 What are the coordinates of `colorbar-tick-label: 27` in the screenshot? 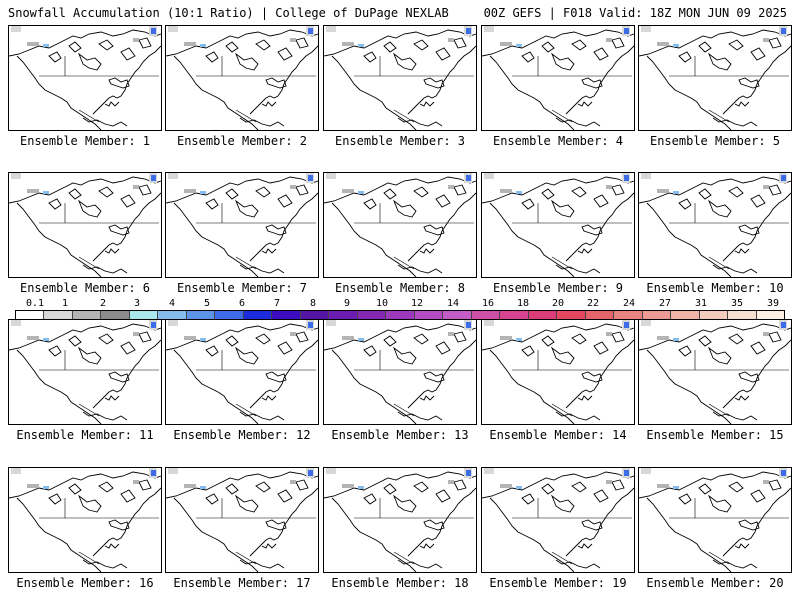 It's located at (665, 303).